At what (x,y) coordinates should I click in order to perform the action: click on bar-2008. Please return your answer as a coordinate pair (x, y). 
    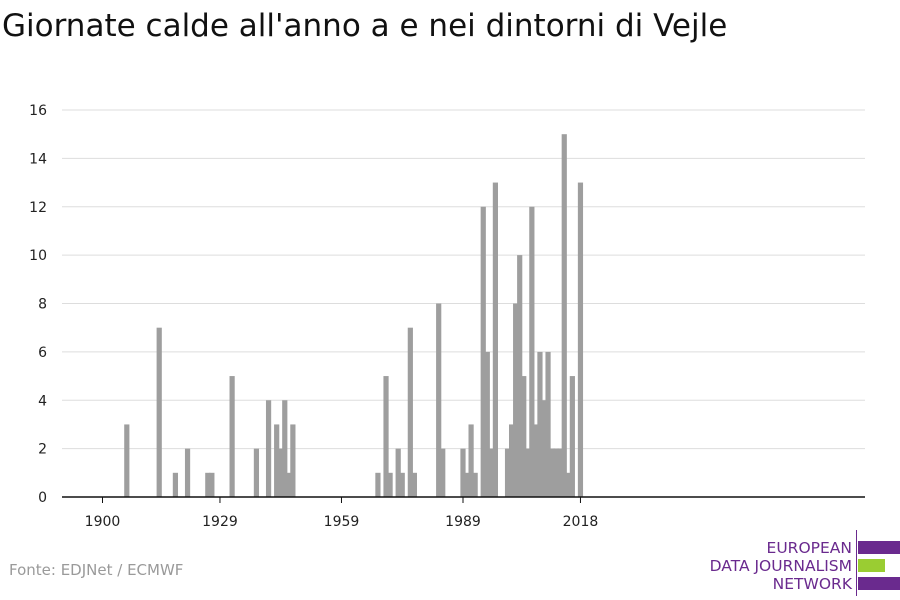
    Looking at the image, I should click on (540, 424).